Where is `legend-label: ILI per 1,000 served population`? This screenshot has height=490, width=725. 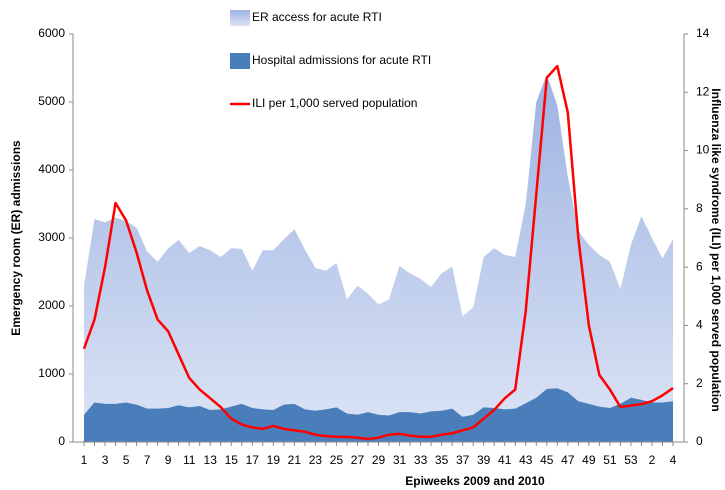 legend-label: ILI per 1,000 served population is located at coordinates (334, 103).